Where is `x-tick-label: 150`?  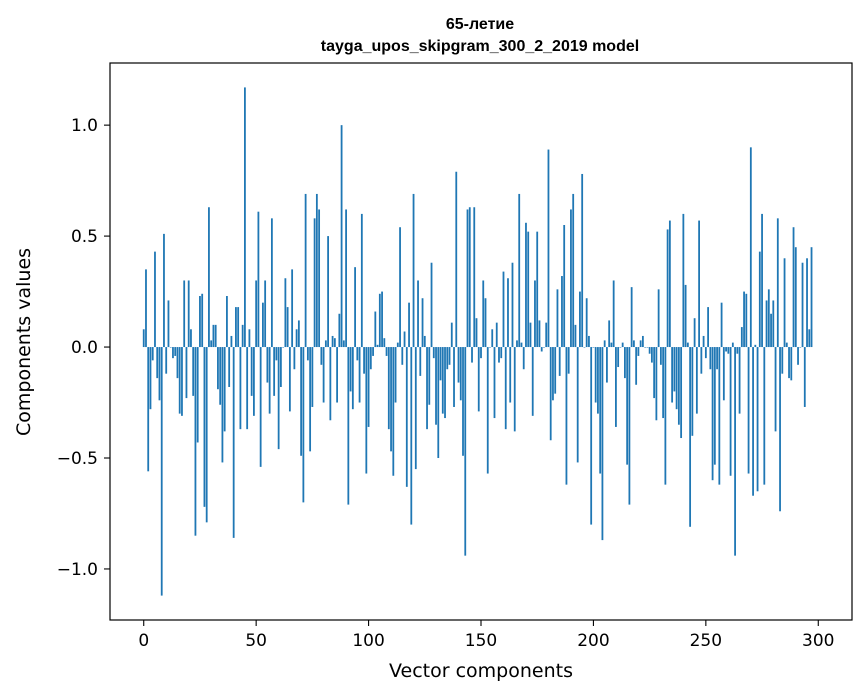 x-tick-label: 150 is located at coordinates (481, 641).